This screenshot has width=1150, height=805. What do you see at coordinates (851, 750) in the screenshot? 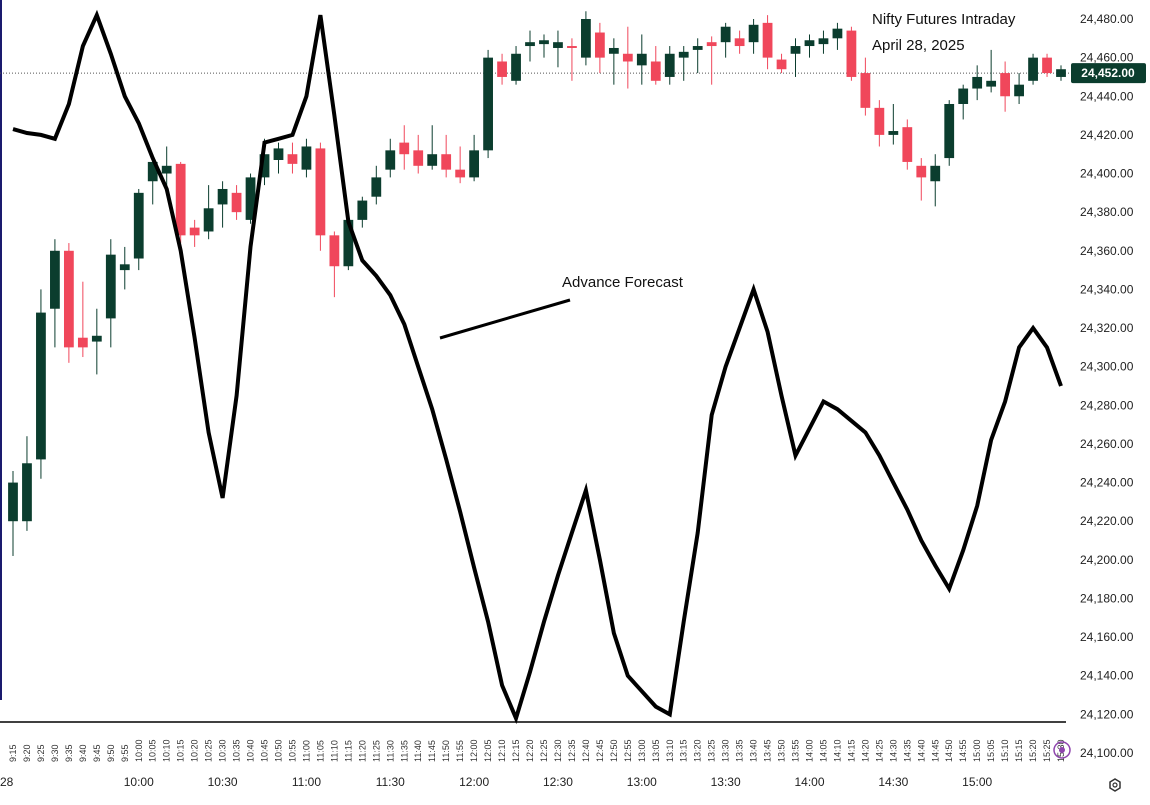
I see `x-minor-tick-label: 14:15` at bounding box center [851, 750].